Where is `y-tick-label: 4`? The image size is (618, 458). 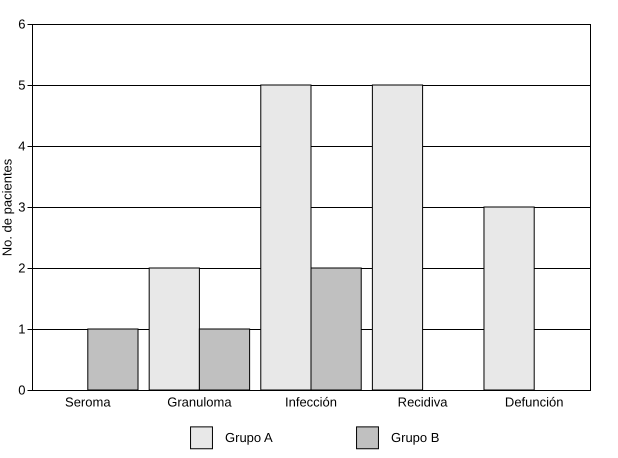 y-tick-label: 4 is located at coordinates (22, 146).